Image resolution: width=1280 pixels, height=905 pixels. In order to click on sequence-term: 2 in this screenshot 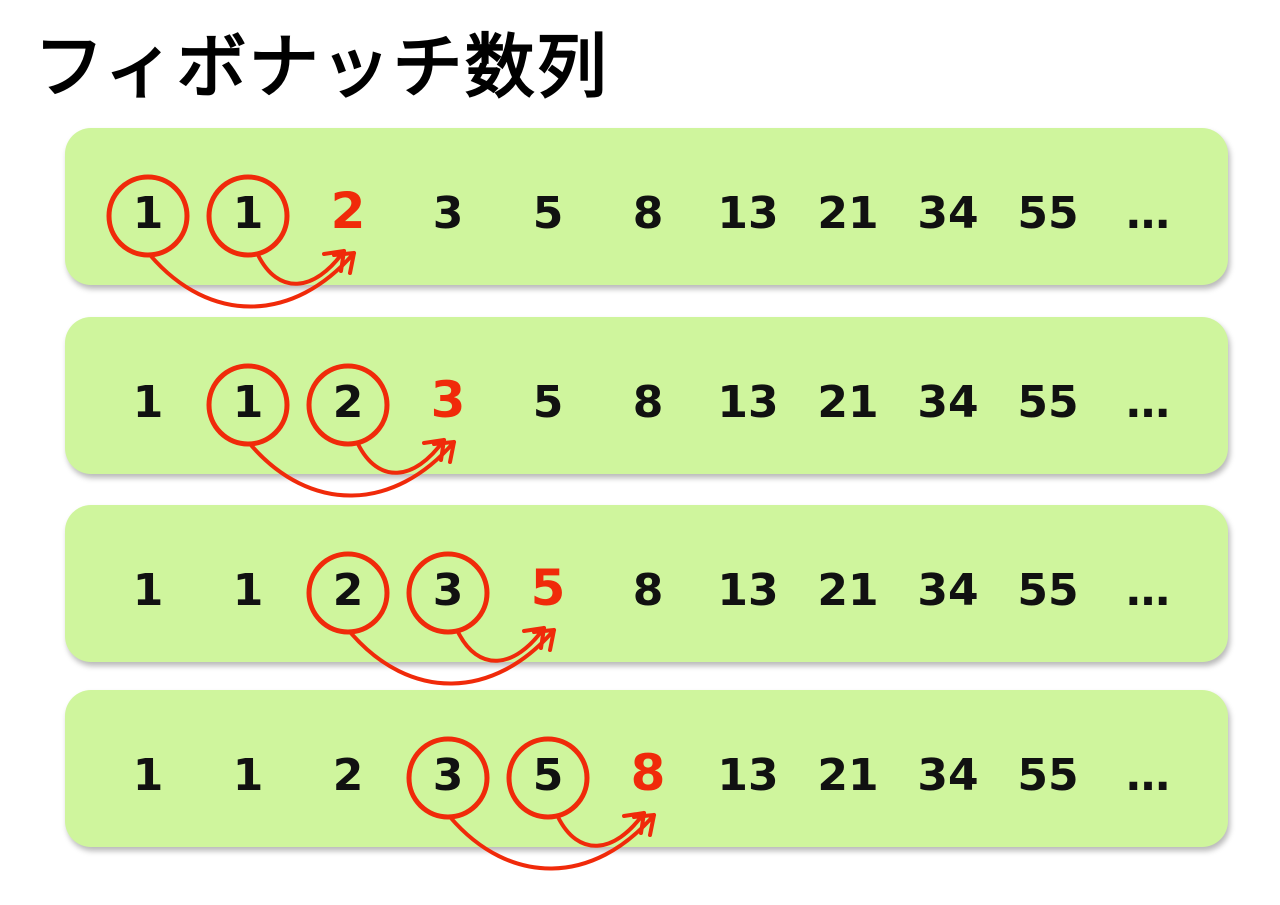, I will do `click(348, 775)`.